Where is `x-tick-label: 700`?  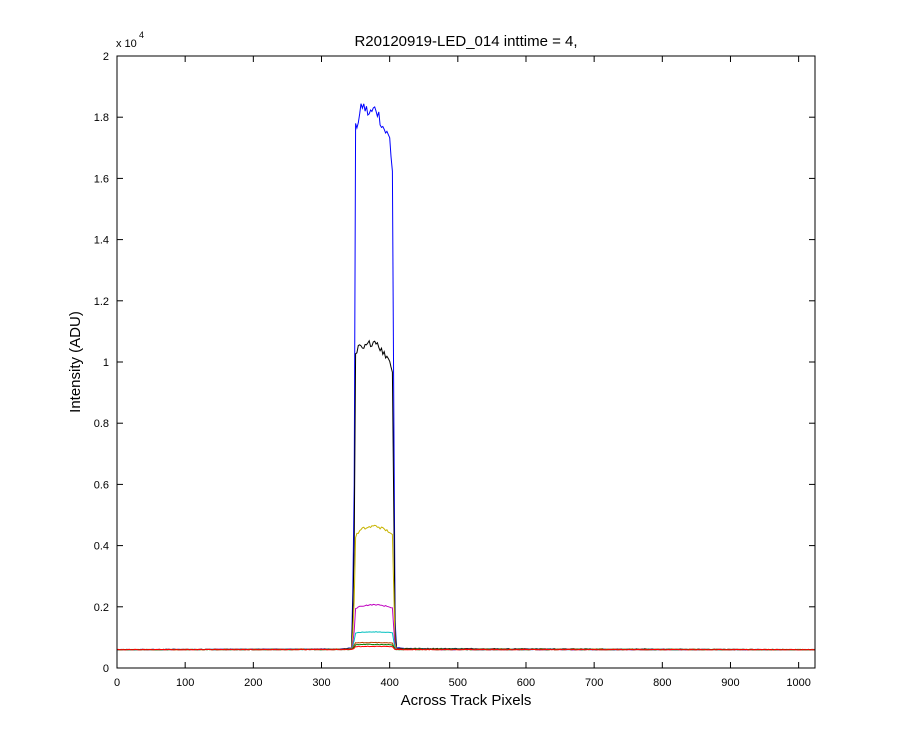 x-tick-label: 700 is located at coordinates (594, 683).